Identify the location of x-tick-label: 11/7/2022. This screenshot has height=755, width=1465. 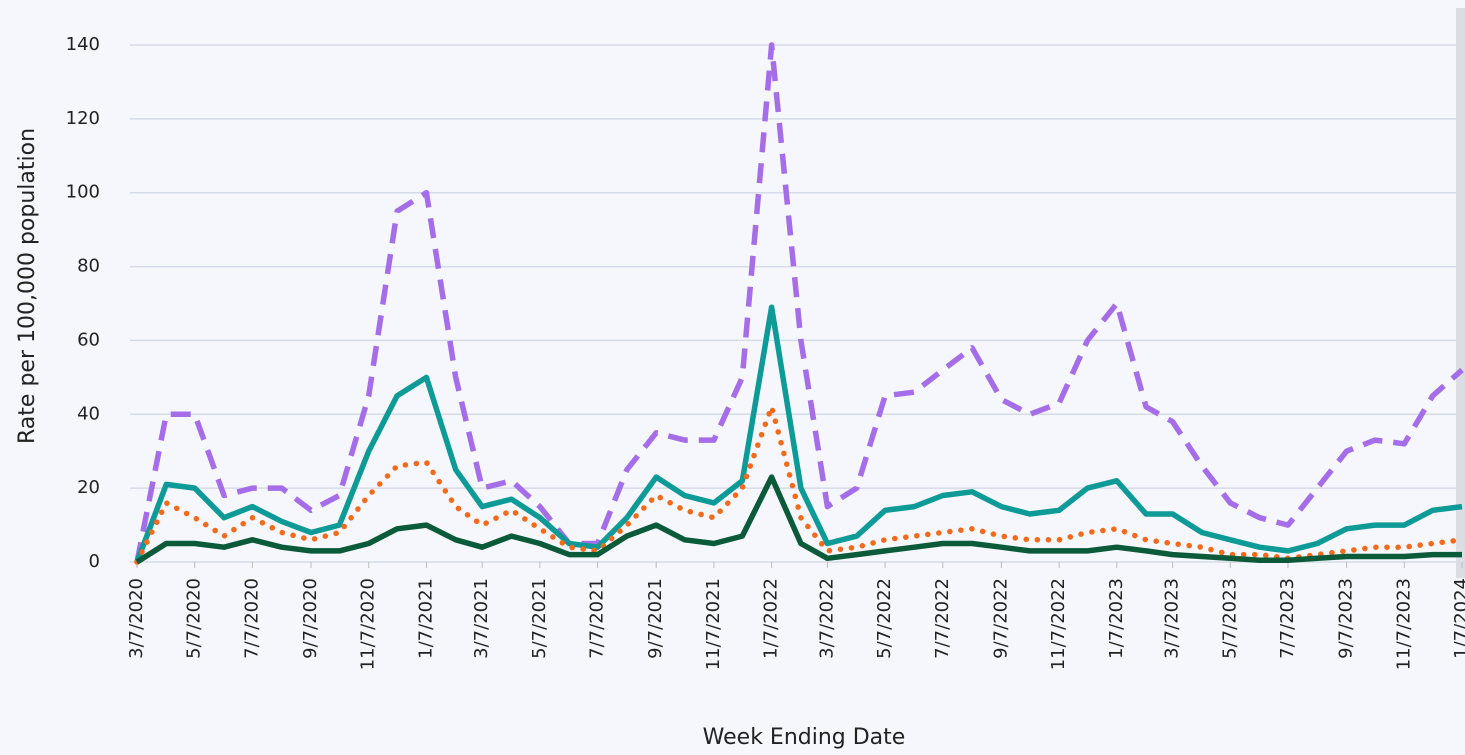
(1058, 624).